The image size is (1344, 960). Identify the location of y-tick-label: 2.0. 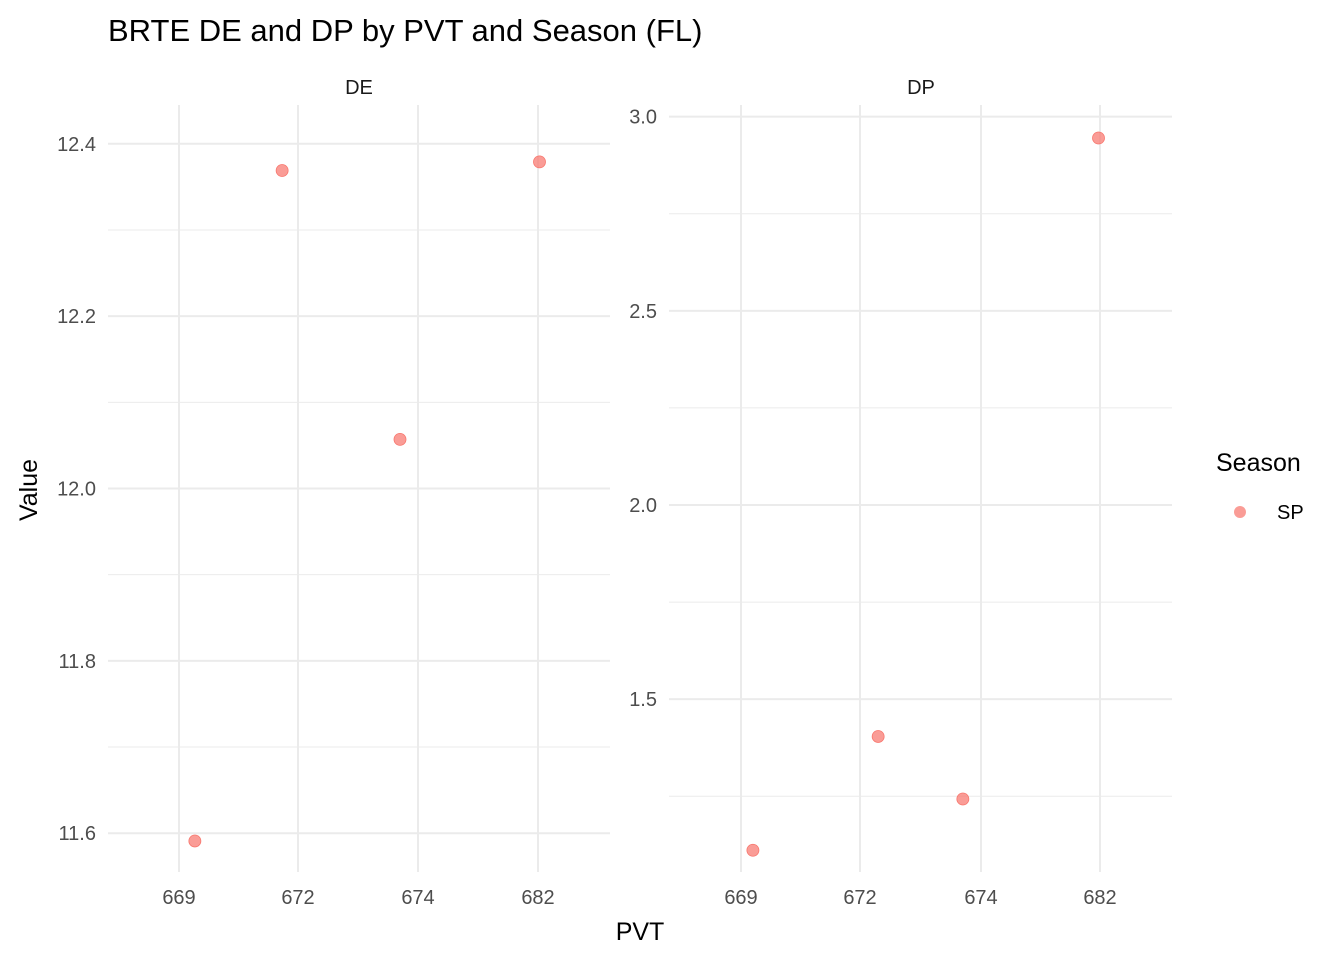
(643, 506).